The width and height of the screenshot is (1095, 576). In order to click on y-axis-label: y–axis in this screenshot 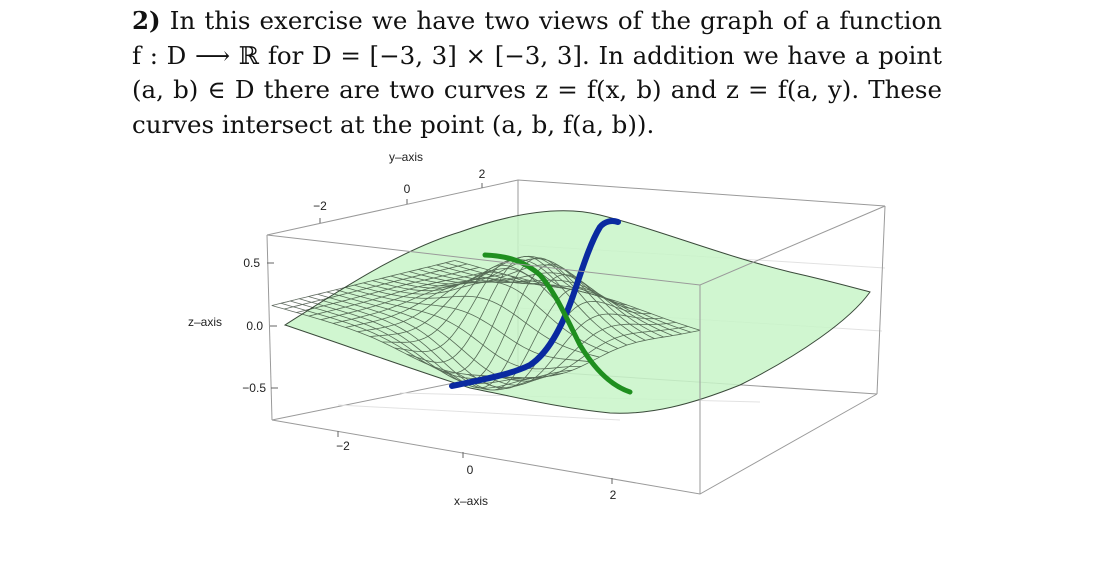, I will do `click(406, 157)`.